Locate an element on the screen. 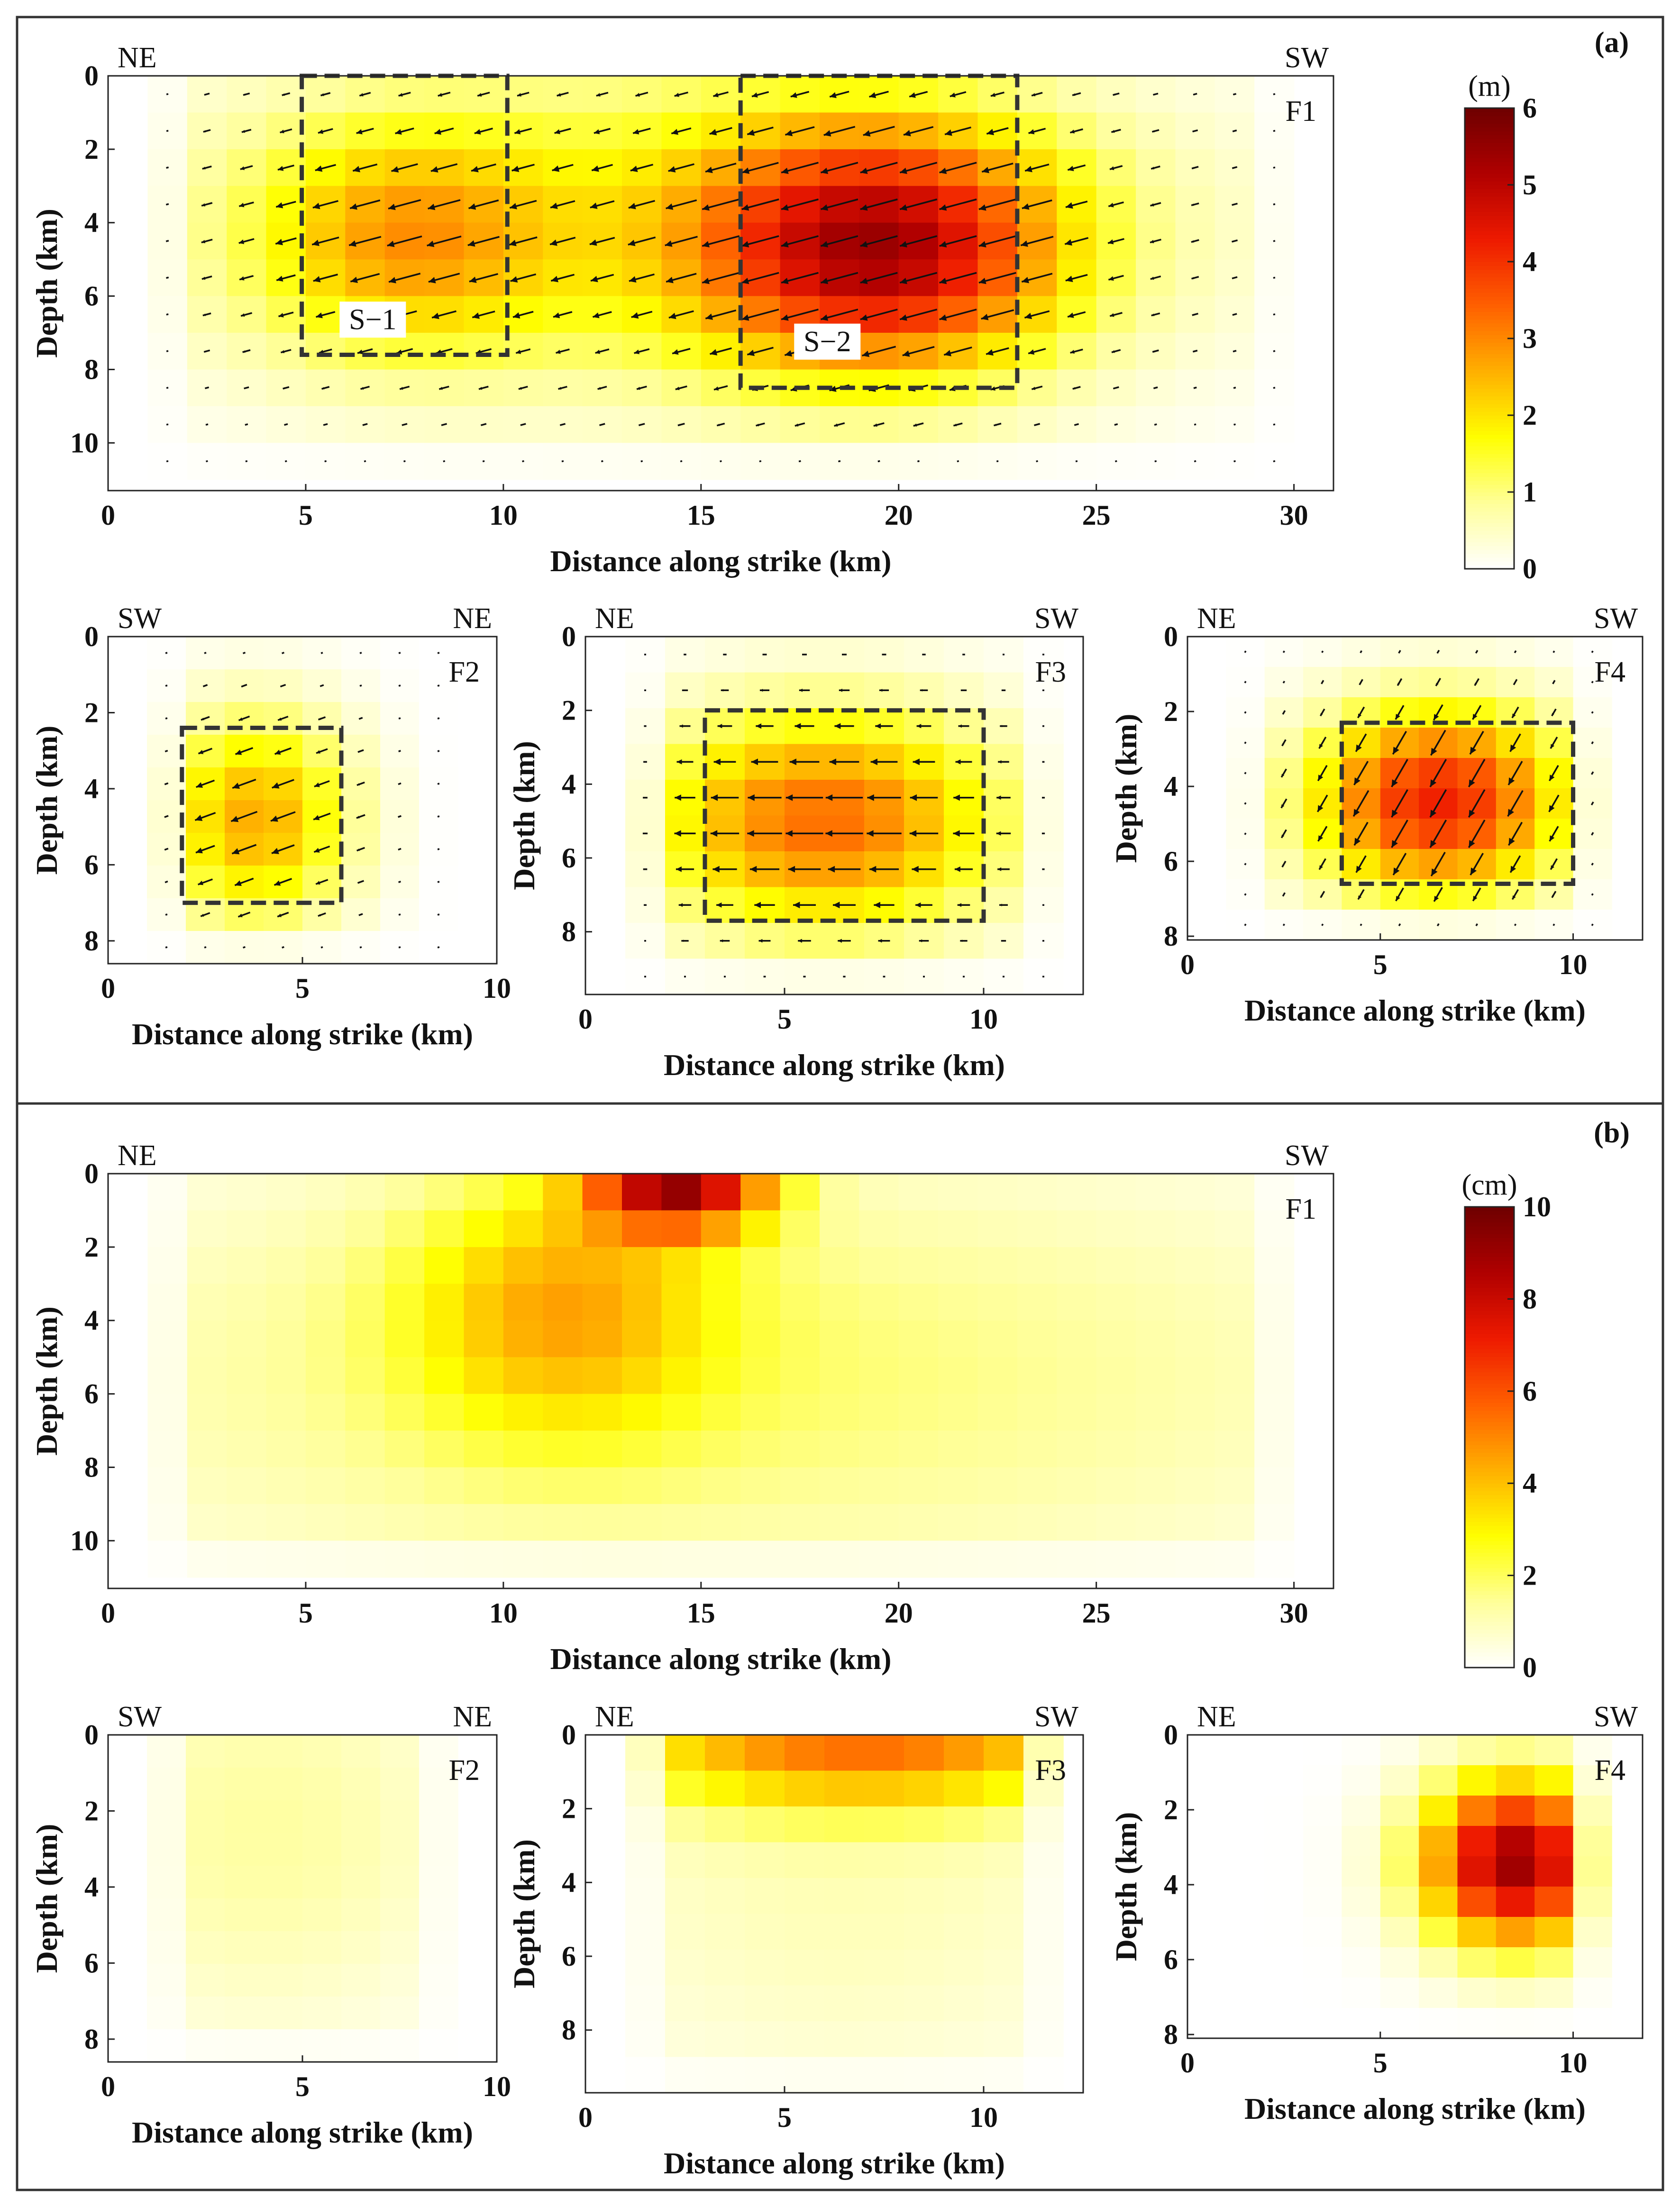 Image resolution: width=1680 pixels, height=2207 pixels. y-tick-label: 8 is located at coordinates (1171, 936).